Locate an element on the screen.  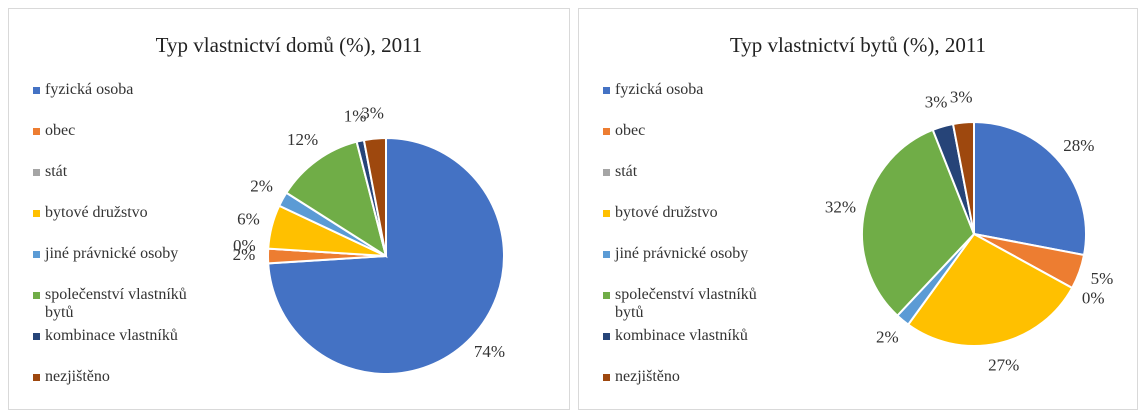
data-label: 74% is located at coordinates (489, 351).